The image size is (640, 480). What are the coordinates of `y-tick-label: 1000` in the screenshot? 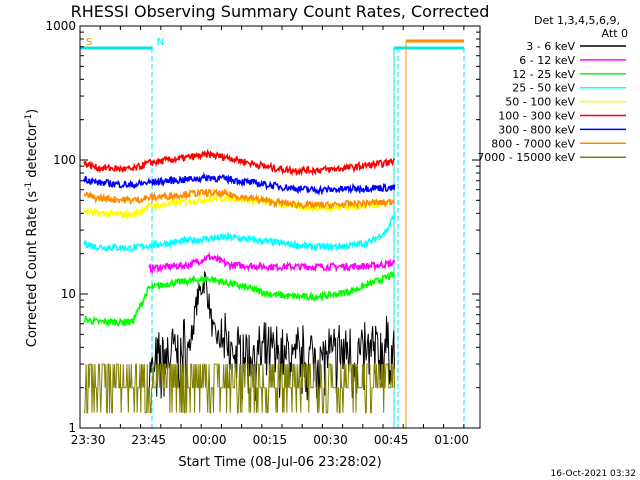 It's located at (60, 26).